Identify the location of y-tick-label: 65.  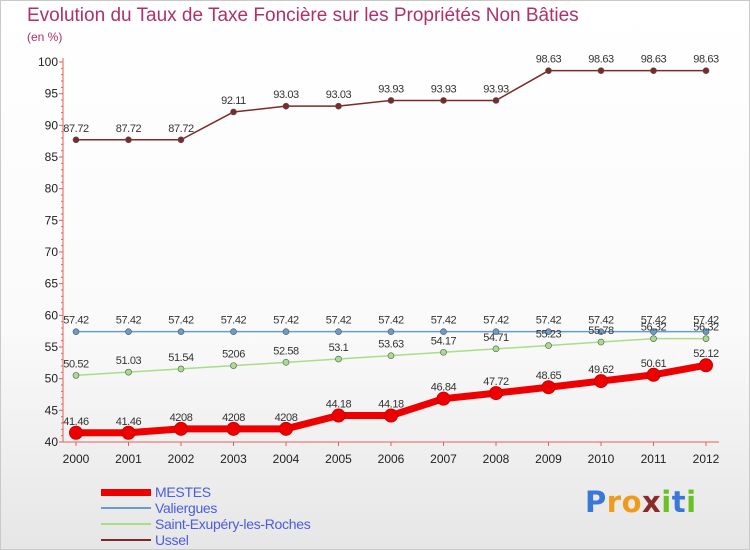
(52, 284).